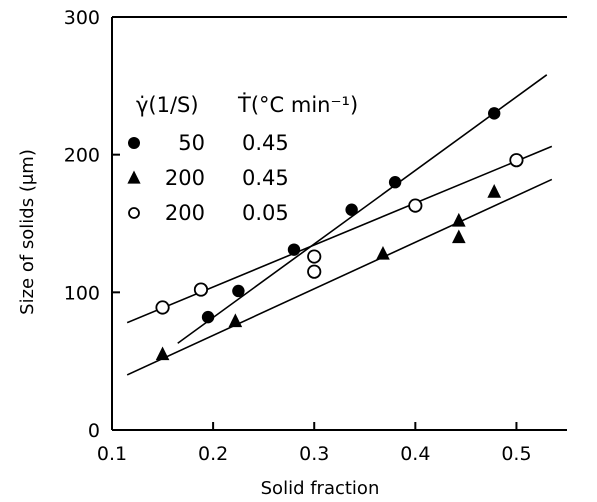  What do you see at coordinates (167, 105) in the screenshot?
I see `legend-header-rate: γ̇(1/S)` at bounding box center [167, 105].